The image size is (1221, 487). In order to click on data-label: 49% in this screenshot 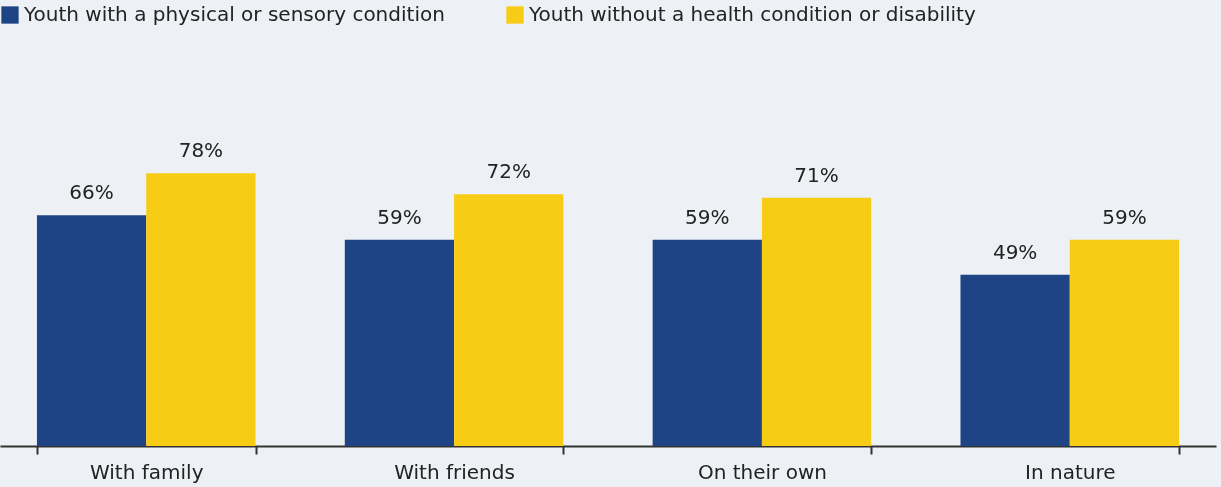, I will do `click(1015, 251)`.